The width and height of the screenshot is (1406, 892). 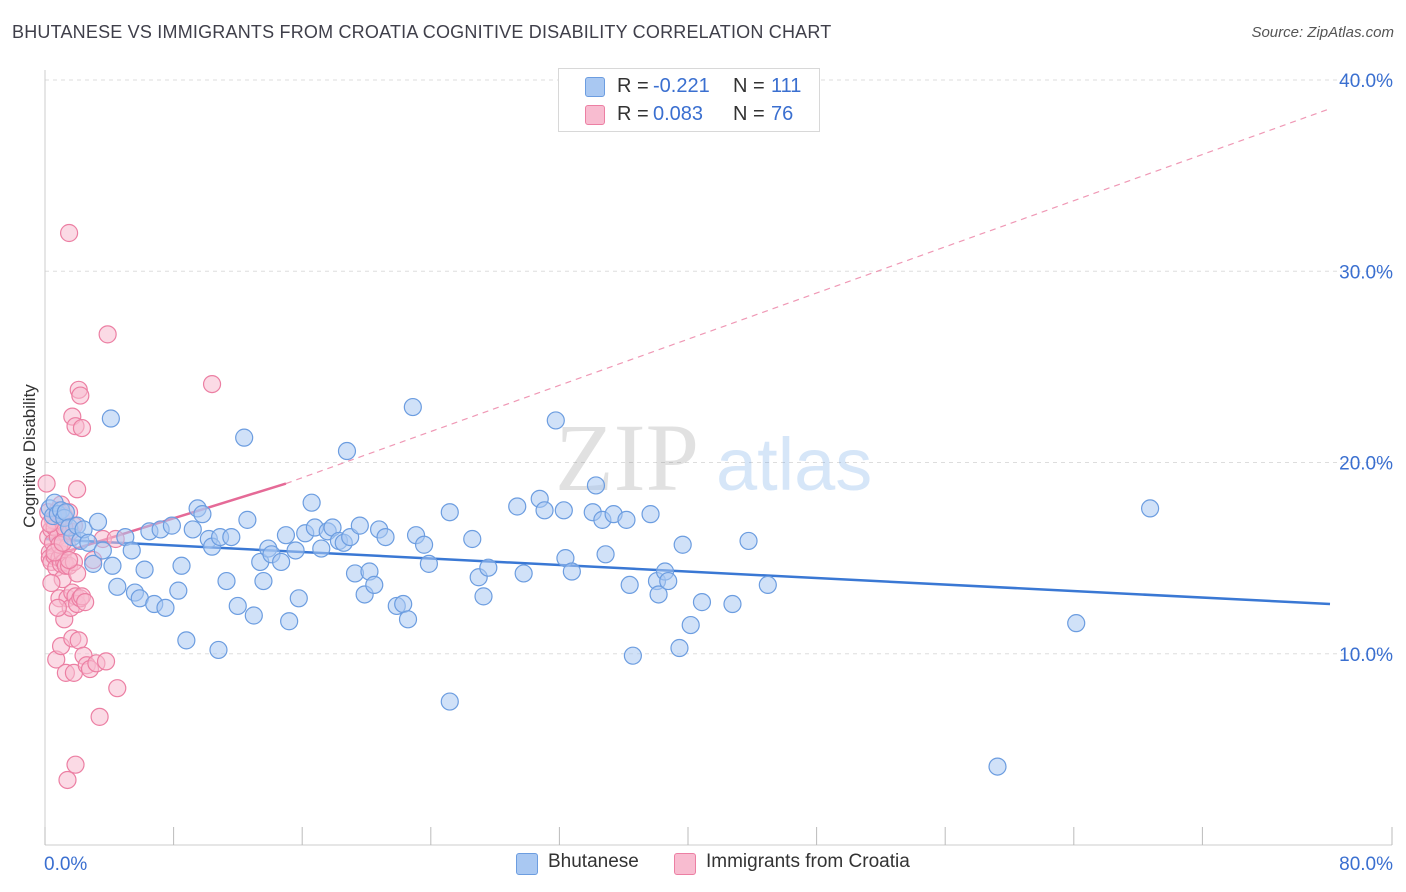 I want to click on watermark-zip: ZIP, so click(x=627, y=457).